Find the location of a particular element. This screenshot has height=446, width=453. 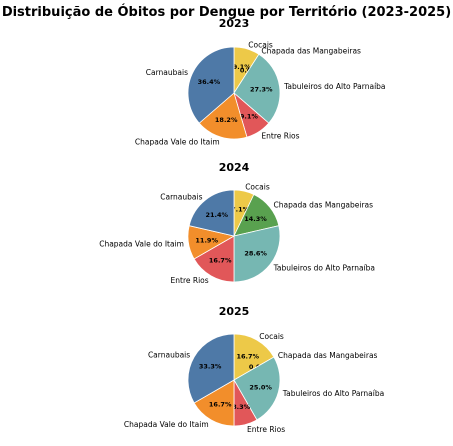

pie-title: 2024 is located at coordinates (234, 167).